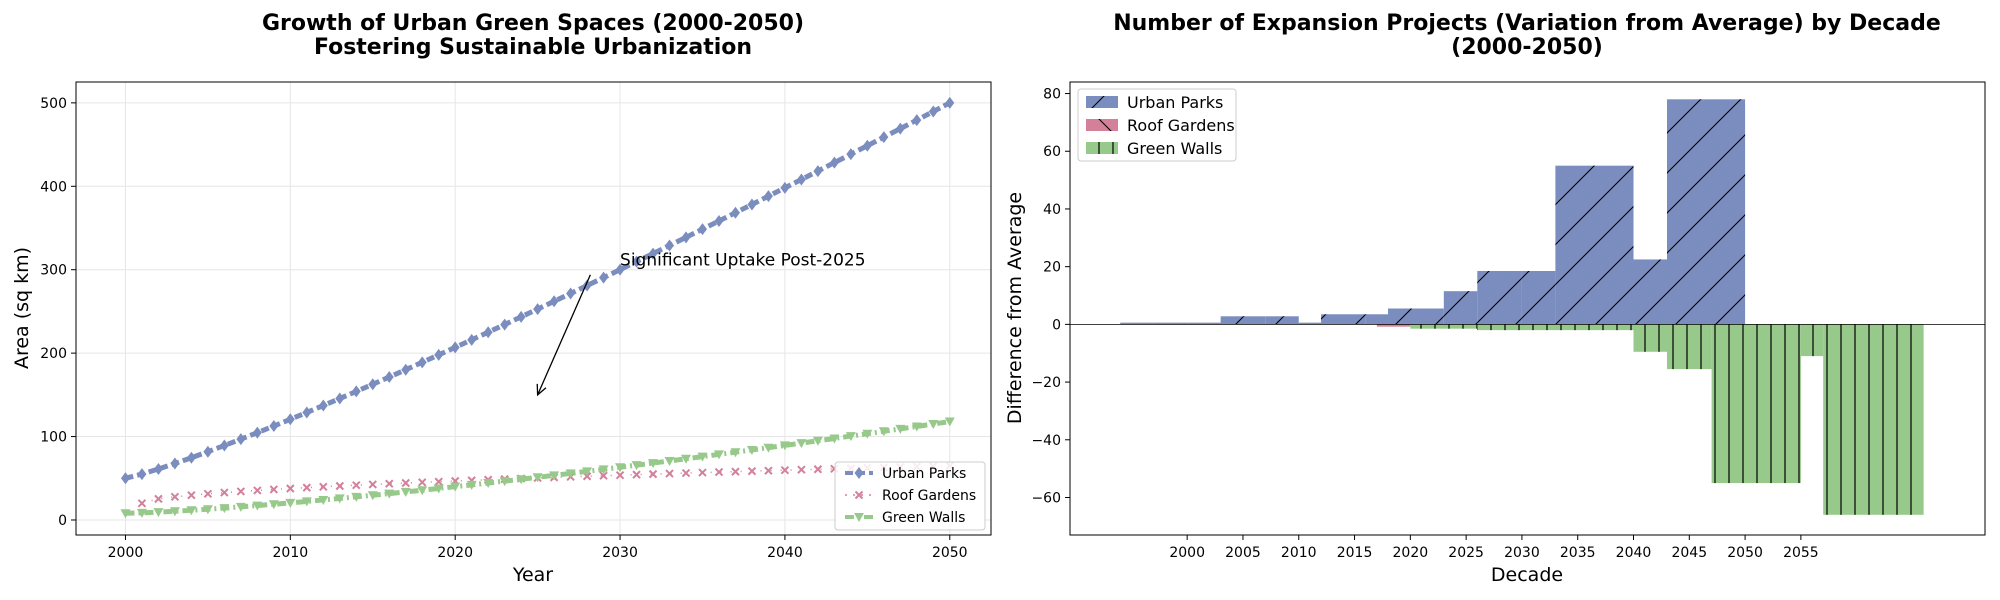 The image size is (2000, 600). I want to click on point-urban-parks-2034, so click(686, 237).